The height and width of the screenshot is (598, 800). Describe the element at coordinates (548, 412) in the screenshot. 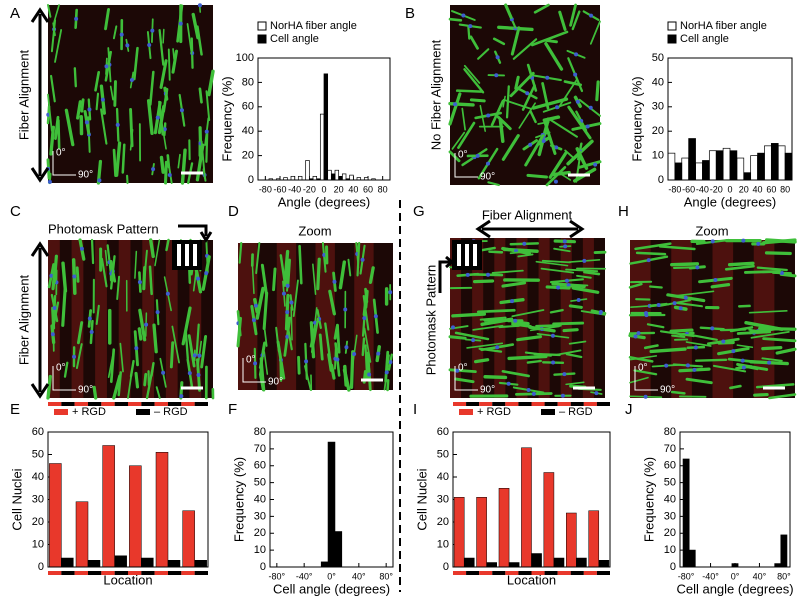

I see `legend-swatch` at that location.